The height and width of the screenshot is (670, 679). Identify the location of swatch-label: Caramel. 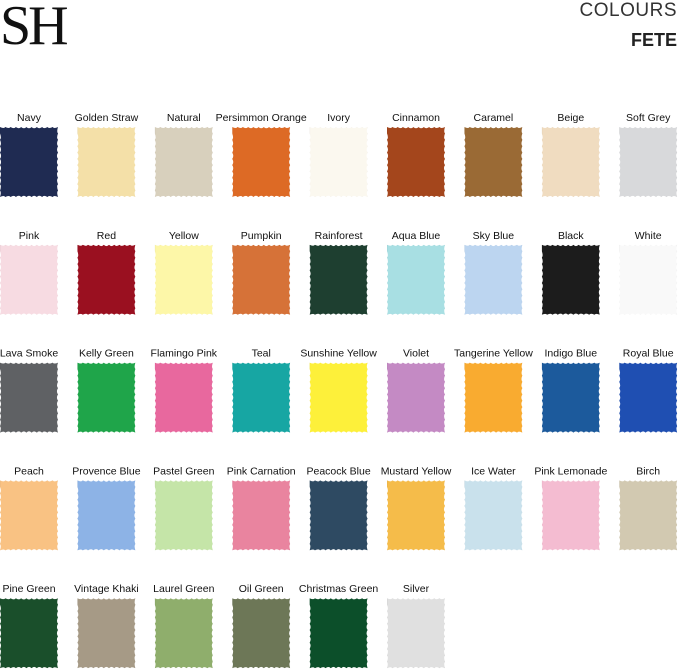
(494, 118).